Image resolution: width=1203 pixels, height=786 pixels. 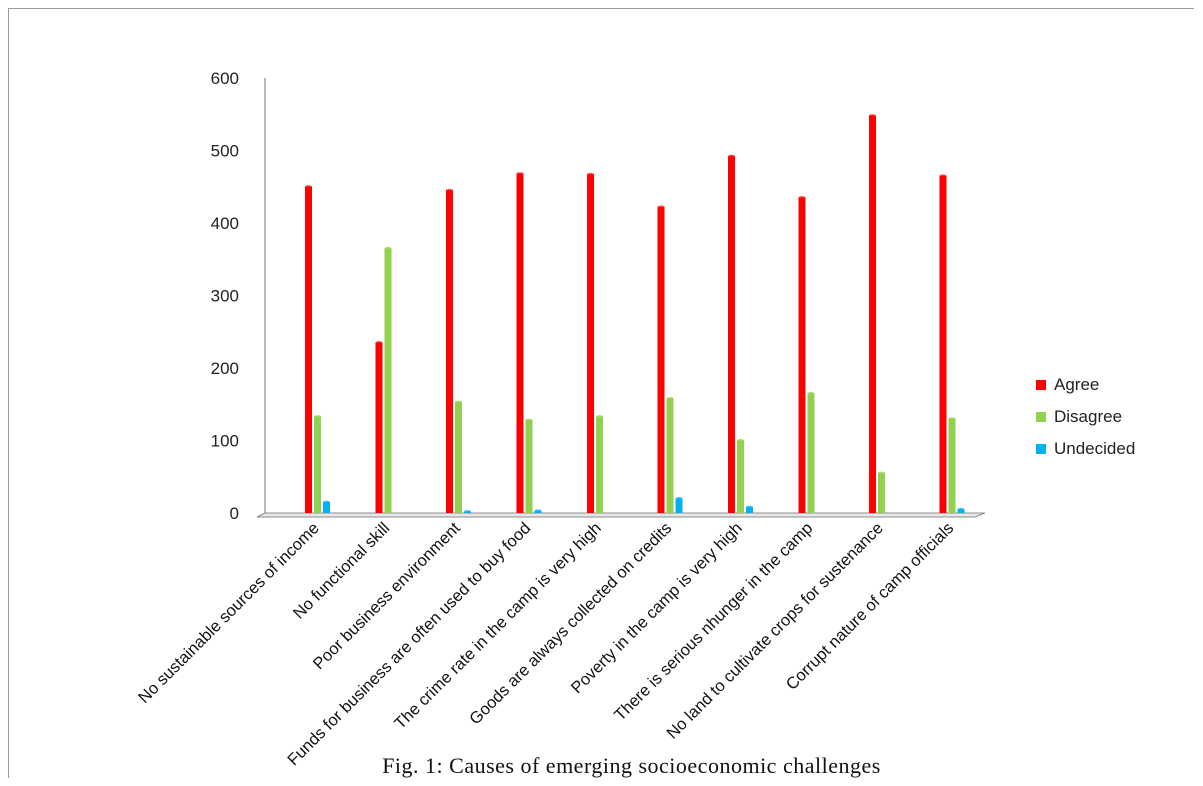 I want to click on legend-swatch-undecided, so click(x=1041, y=449).